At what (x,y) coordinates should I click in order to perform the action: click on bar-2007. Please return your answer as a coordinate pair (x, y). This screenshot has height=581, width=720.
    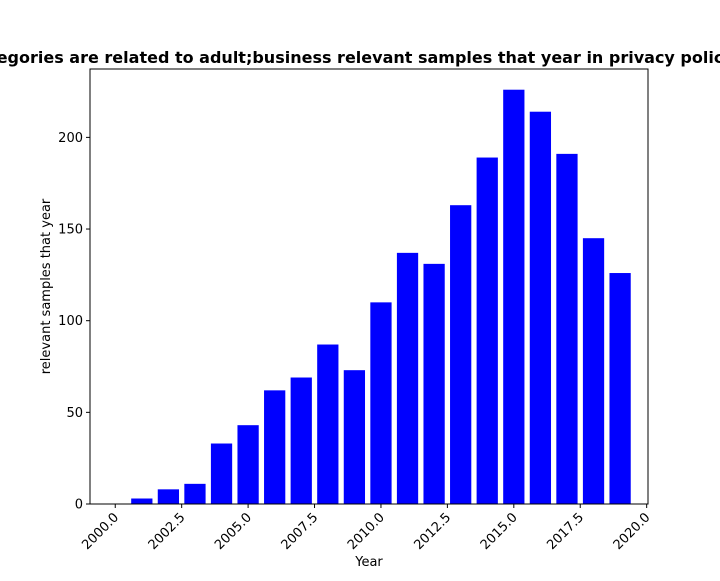
    Looking at the image, I should click on (301, 440).